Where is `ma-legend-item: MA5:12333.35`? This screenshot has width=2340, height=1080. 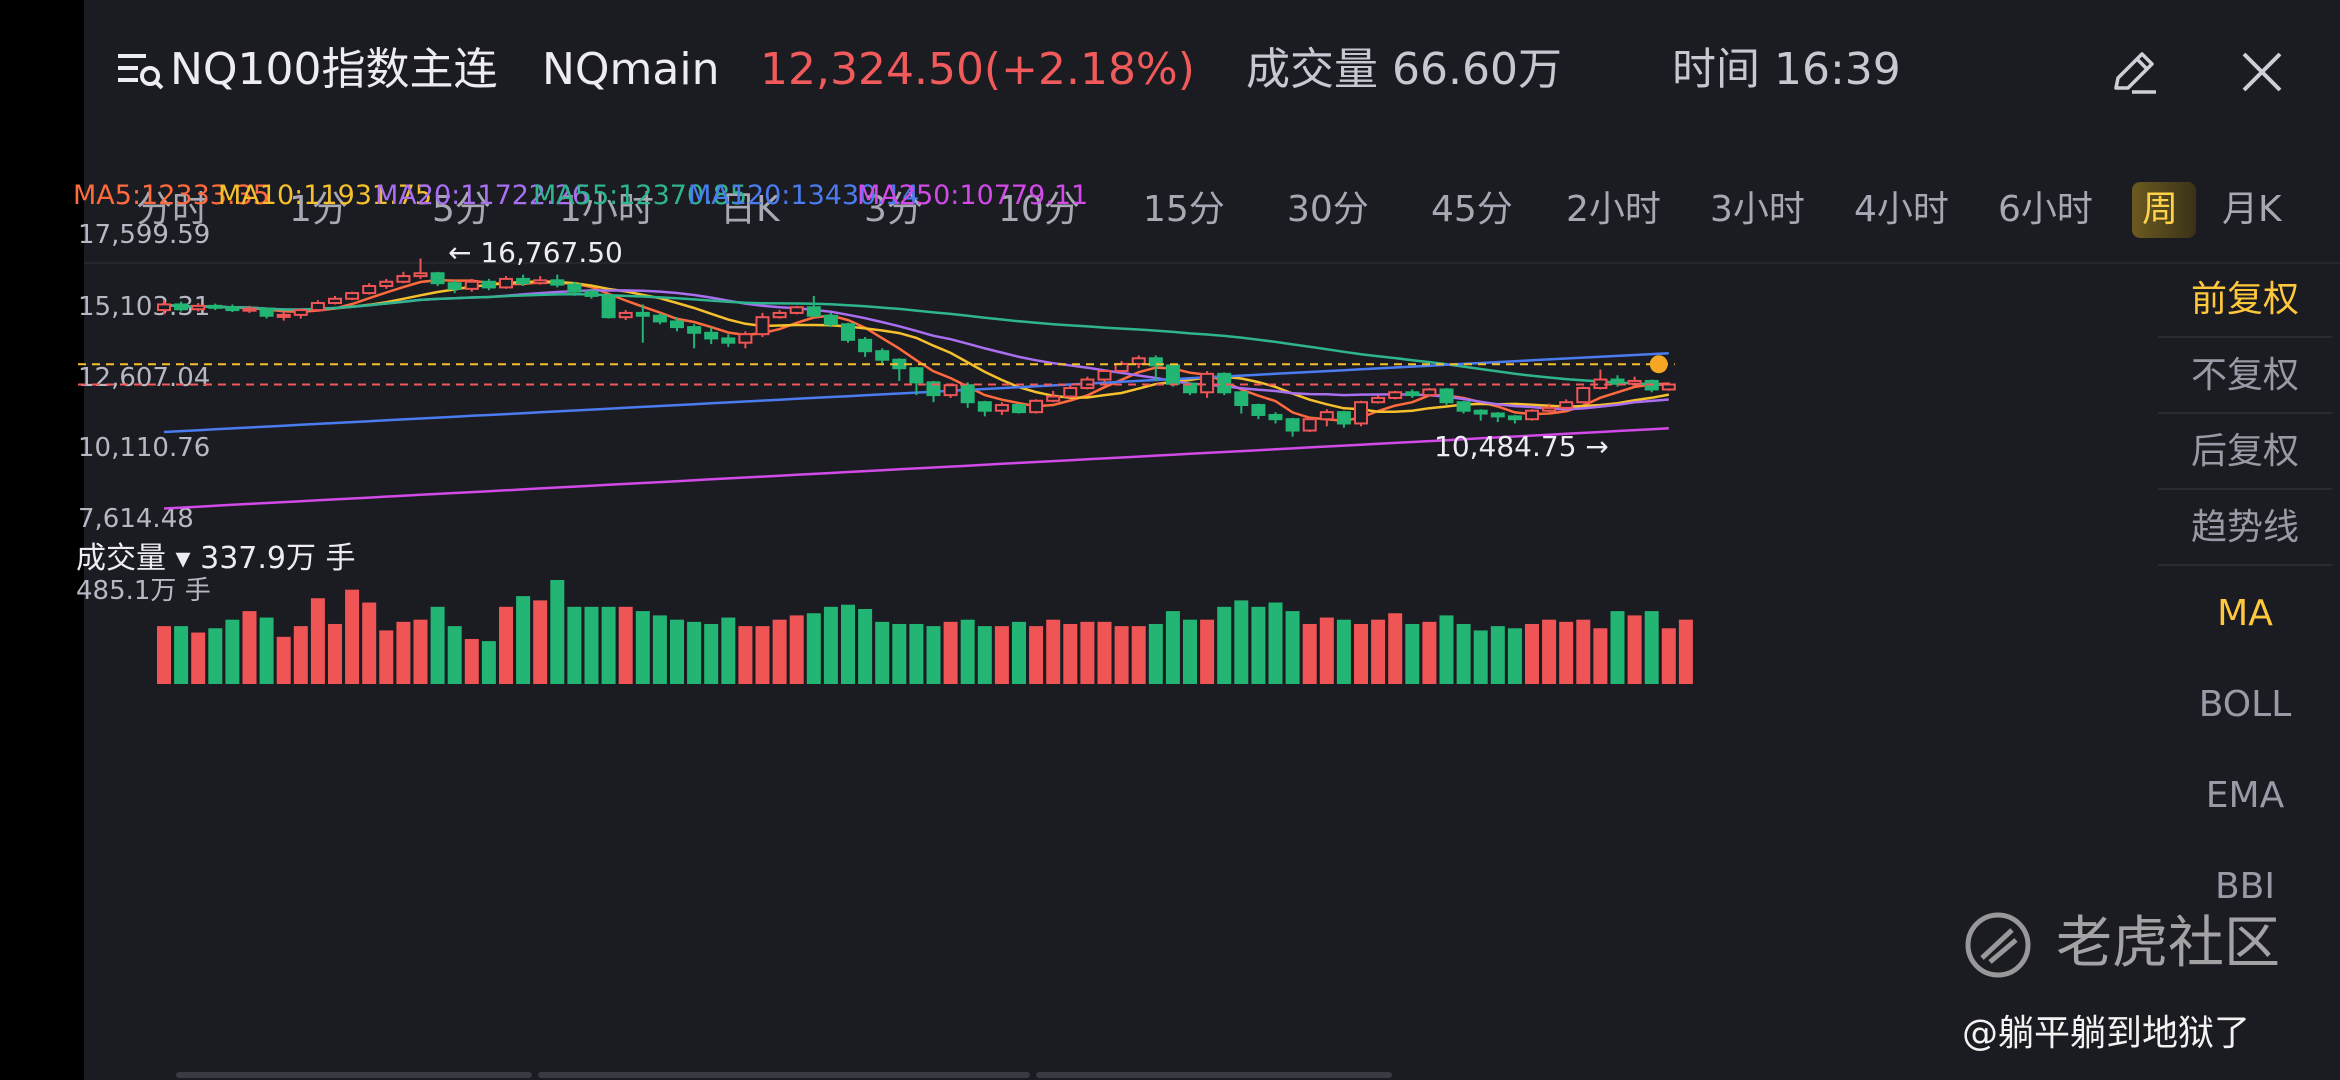
ma-legend-item: MA5:12333.35 is located at coordinates (171, 195).